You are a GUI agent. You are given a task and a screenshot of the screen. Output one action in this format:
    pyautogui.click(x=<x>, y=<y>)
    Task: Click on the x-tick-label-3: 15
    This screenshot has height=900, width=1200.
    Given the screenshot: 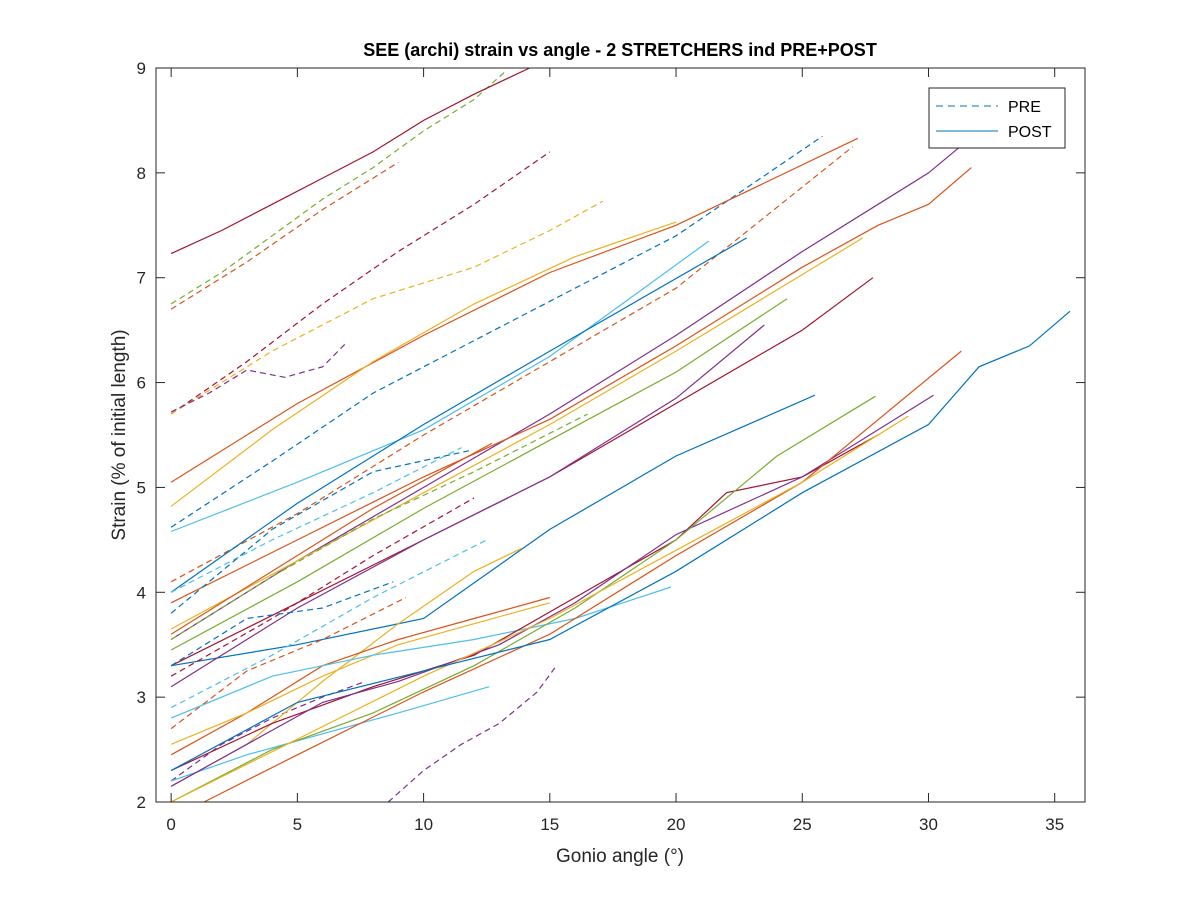 What is the action you would take?
    pyautogui.click(x=549, y=824)
    